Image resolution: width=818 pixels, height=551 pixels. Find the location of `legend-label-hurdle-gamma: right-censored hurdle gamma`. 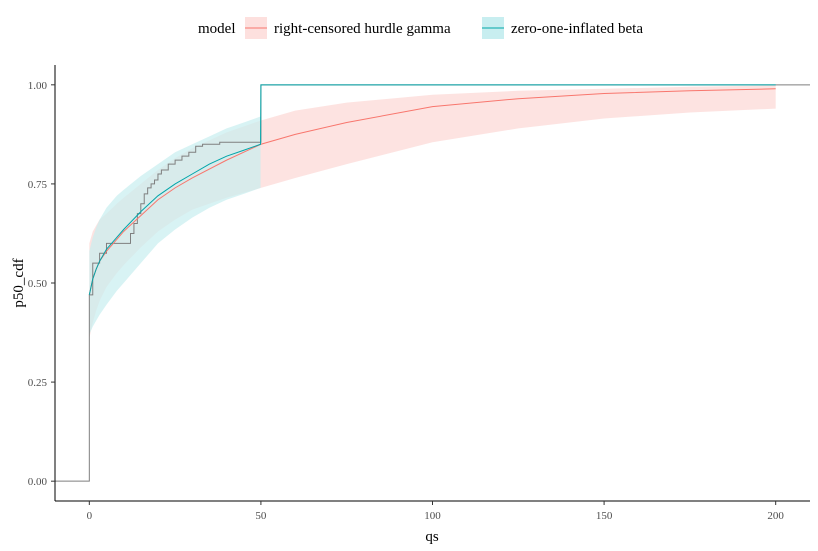

legend-label-hurdle-gamma: right-censored hurdle gamma is located at coordinates (362, 29).